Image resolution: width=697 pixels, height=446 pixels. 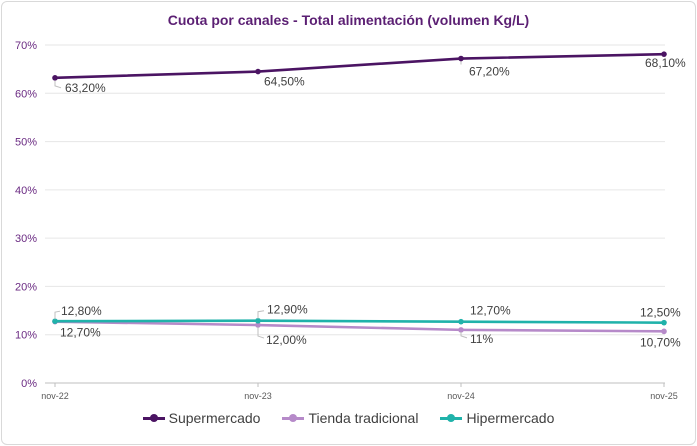 What do you see at coordinates (660, 342) in the screenshot?
I see `data-label: 10,70%` at bounding box center [660, 342].